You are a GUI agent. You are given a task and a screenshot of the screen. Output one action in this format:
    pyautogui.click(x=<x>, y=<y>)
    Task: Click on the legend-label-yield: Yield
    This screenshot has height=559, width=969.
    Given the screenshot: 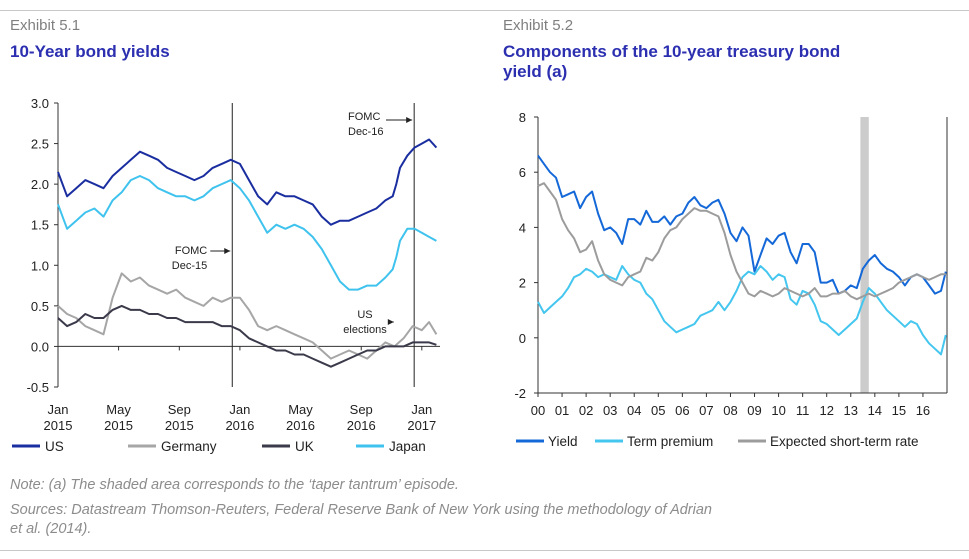 What is the action you would take?
    pyautogui.click(x=563, y=441)
    